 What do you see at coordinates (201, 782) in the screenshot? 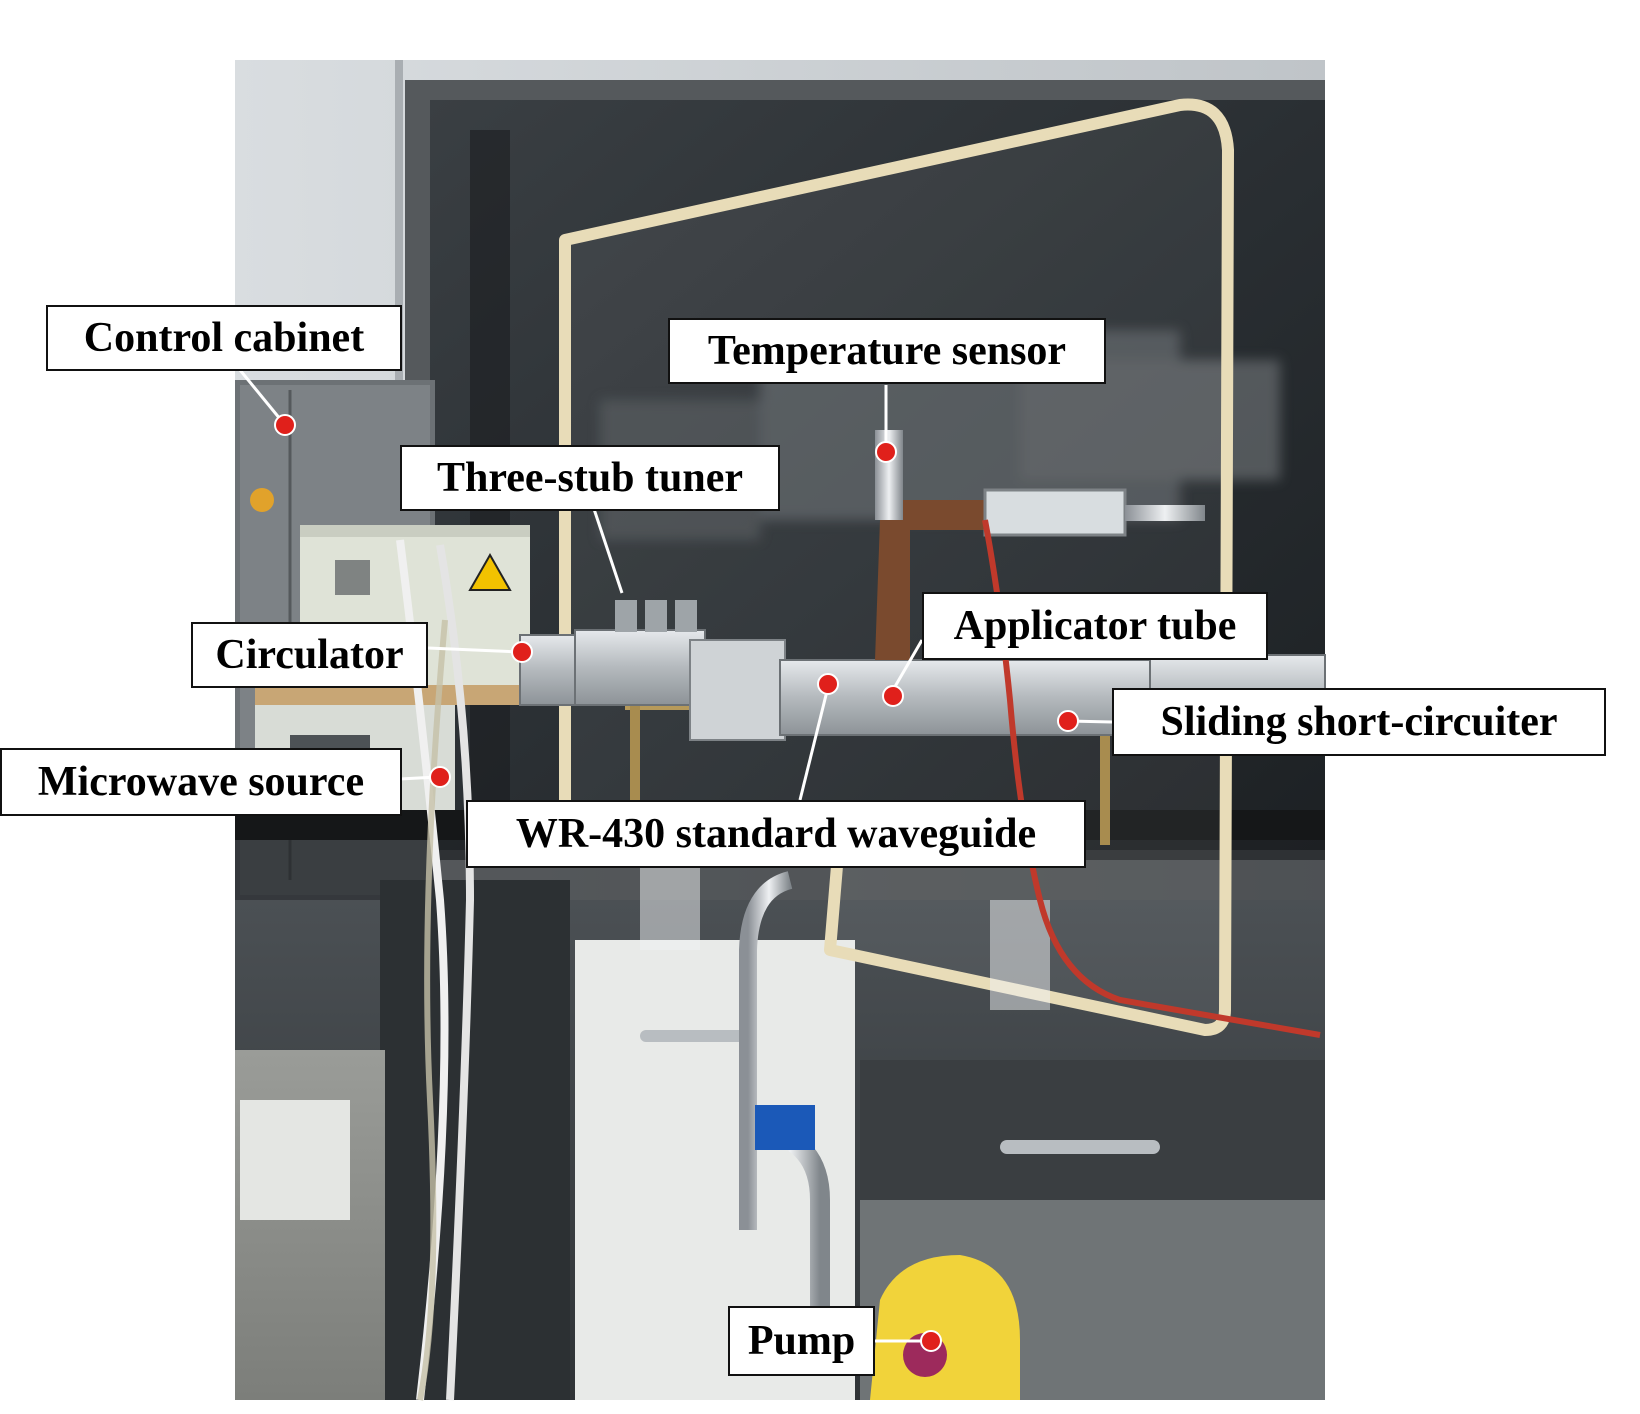
I see `label-microwave-source: Microwave source` at bounding box center [201, 782].